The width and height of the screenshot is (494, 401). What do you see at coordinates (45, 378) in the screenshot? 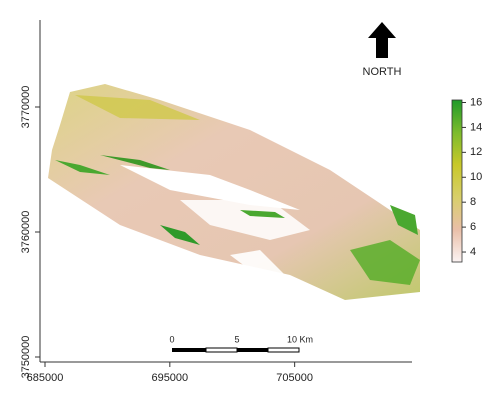
I see `x-tick-label: 685000` at bounding box center [45, 378].